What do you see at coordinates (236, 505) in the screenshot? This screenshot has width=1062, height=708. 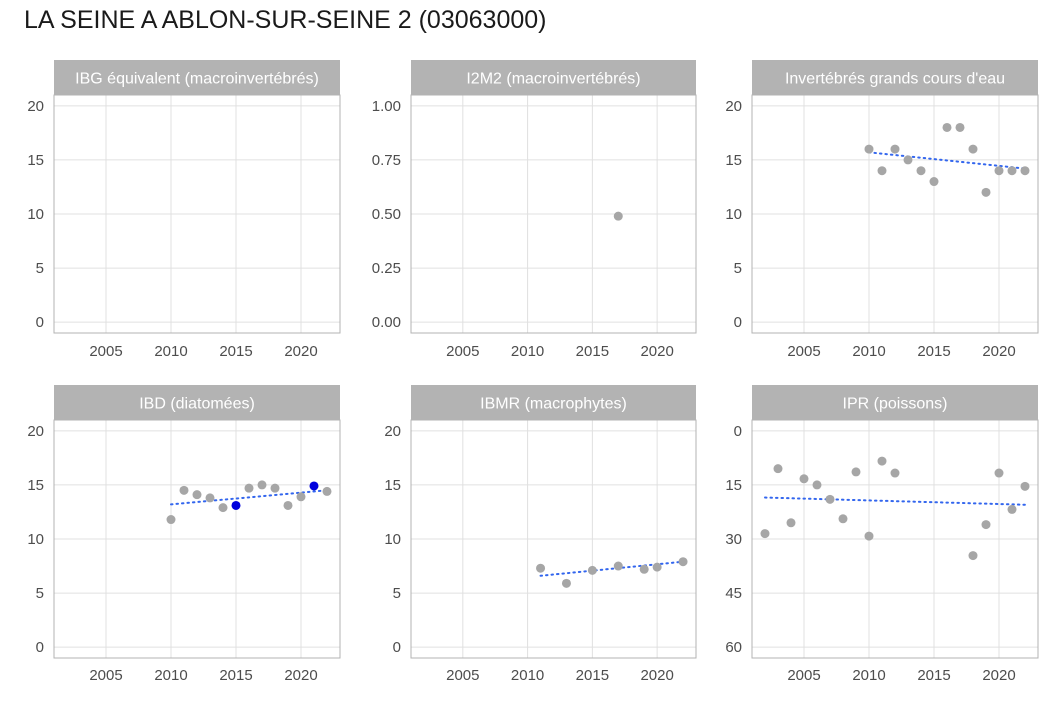 I see `highlighted-data-point` at bounding box center [236, 505].